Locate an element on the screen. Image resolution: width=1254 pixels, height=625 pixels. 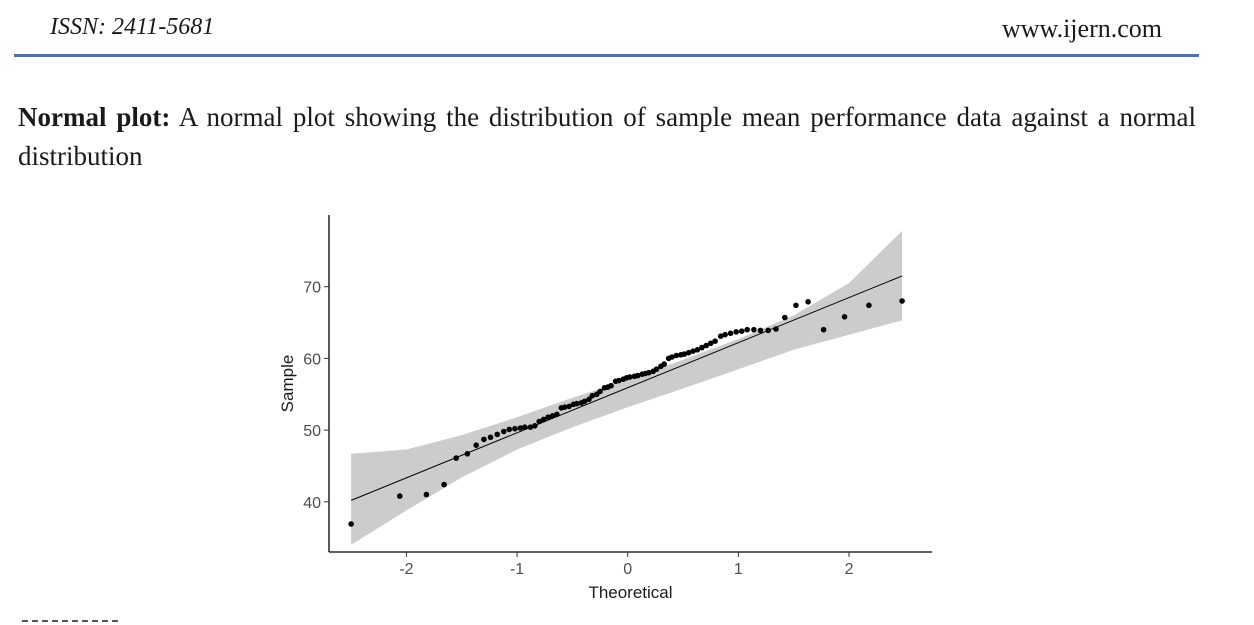
x-tick-label: 0 is located at coordinates (627, 569).